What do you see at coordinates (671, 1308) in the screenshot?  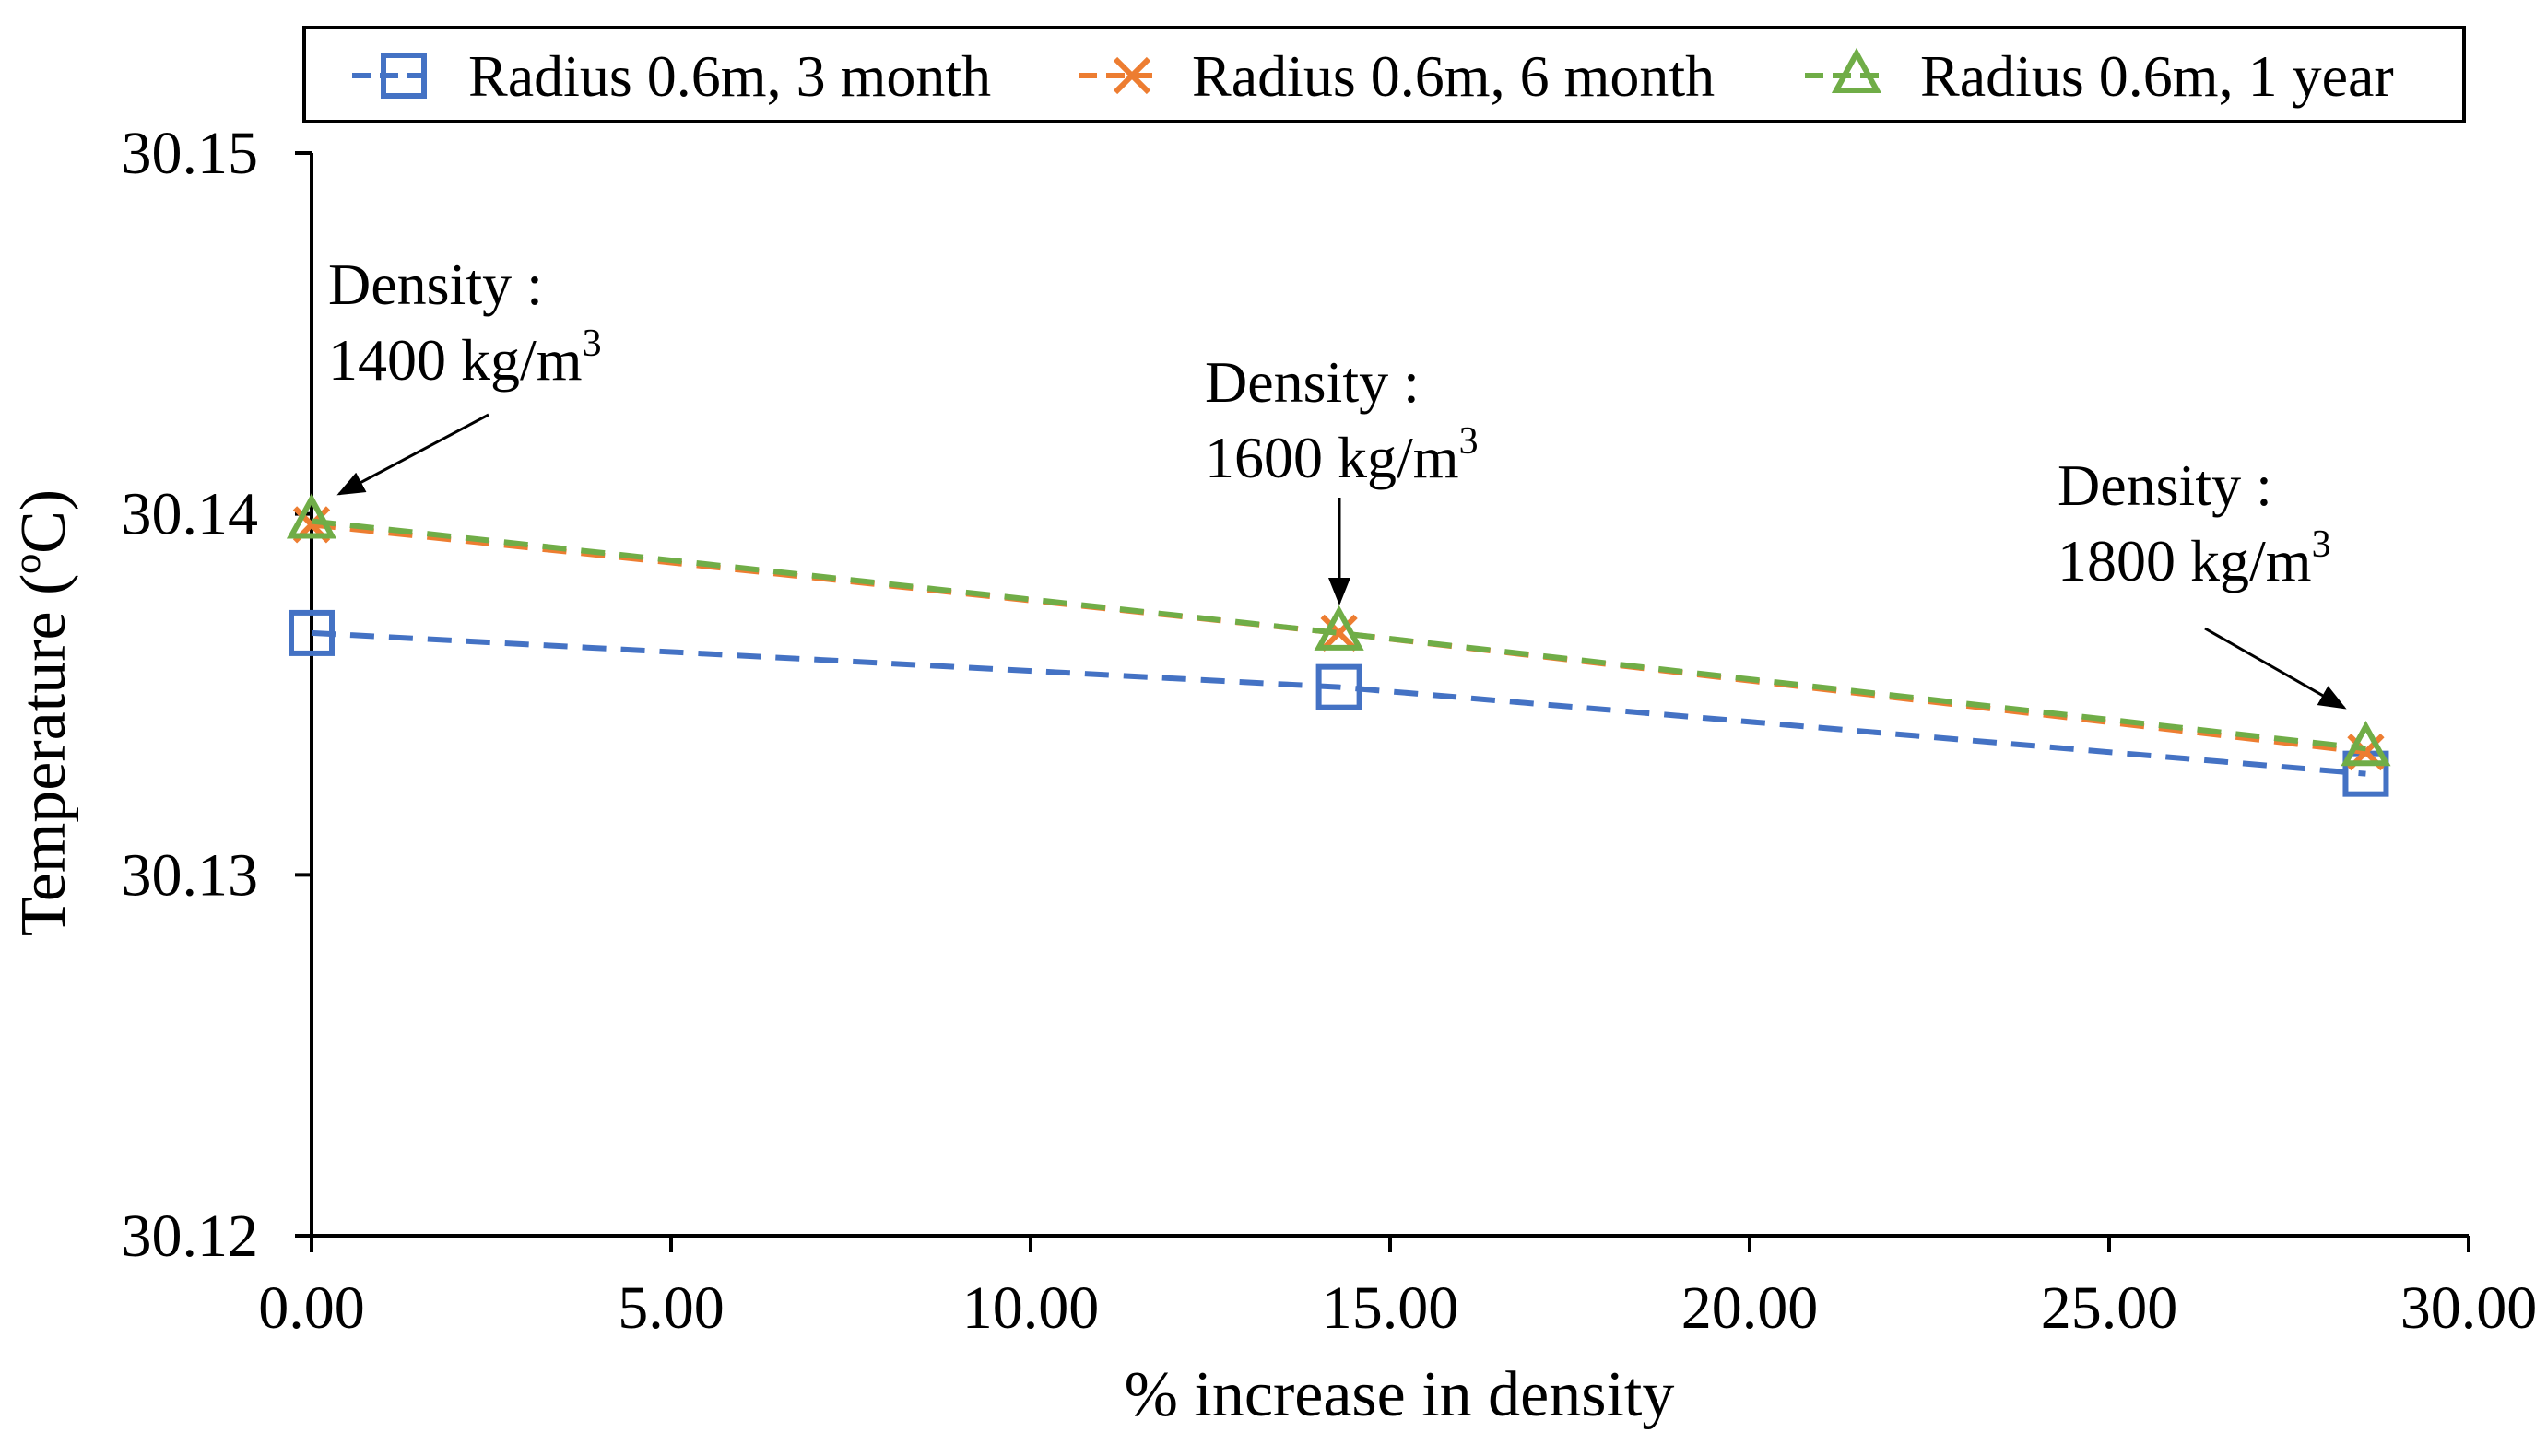 I see `x-tick-label: 5.00` at bounding box center [671, 1308].